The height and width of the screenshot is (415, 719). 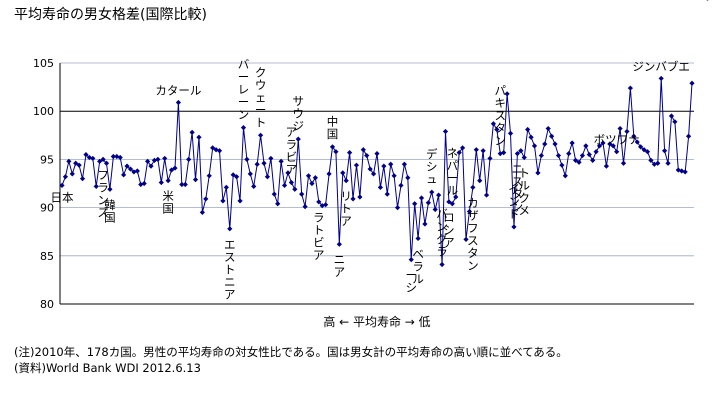 I want to click on annotation-label: ロシア, so click(x=449, y=229).